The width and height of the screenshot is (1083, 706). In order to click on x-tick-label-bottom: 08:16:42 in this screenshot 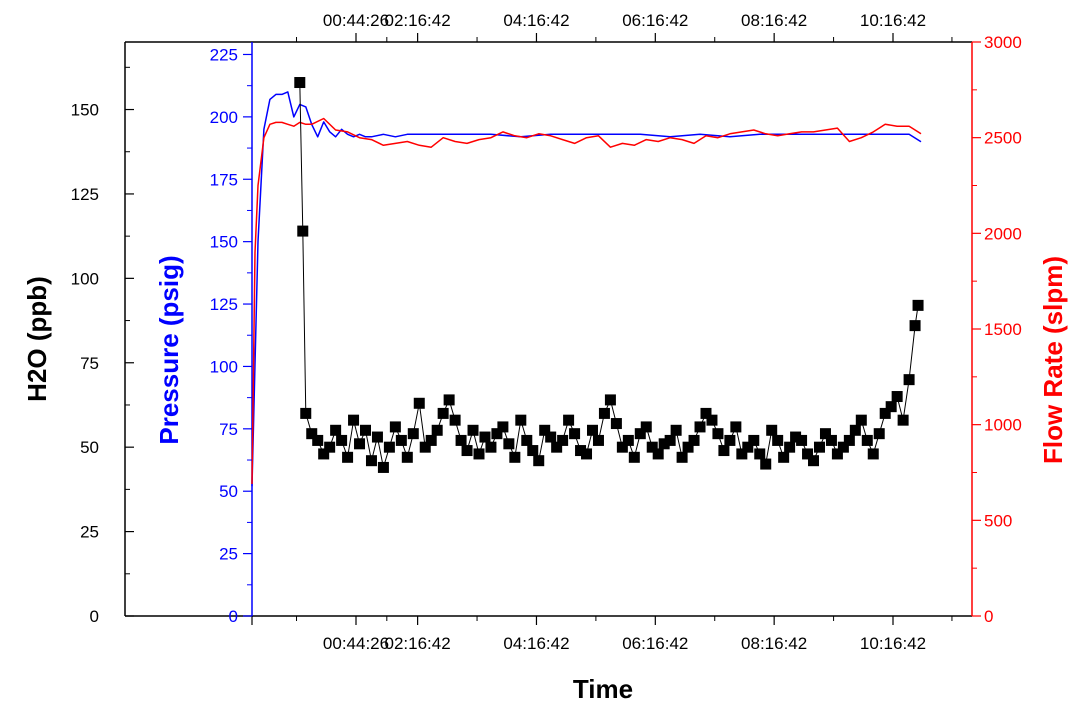, I will do `click(774, 643)`.